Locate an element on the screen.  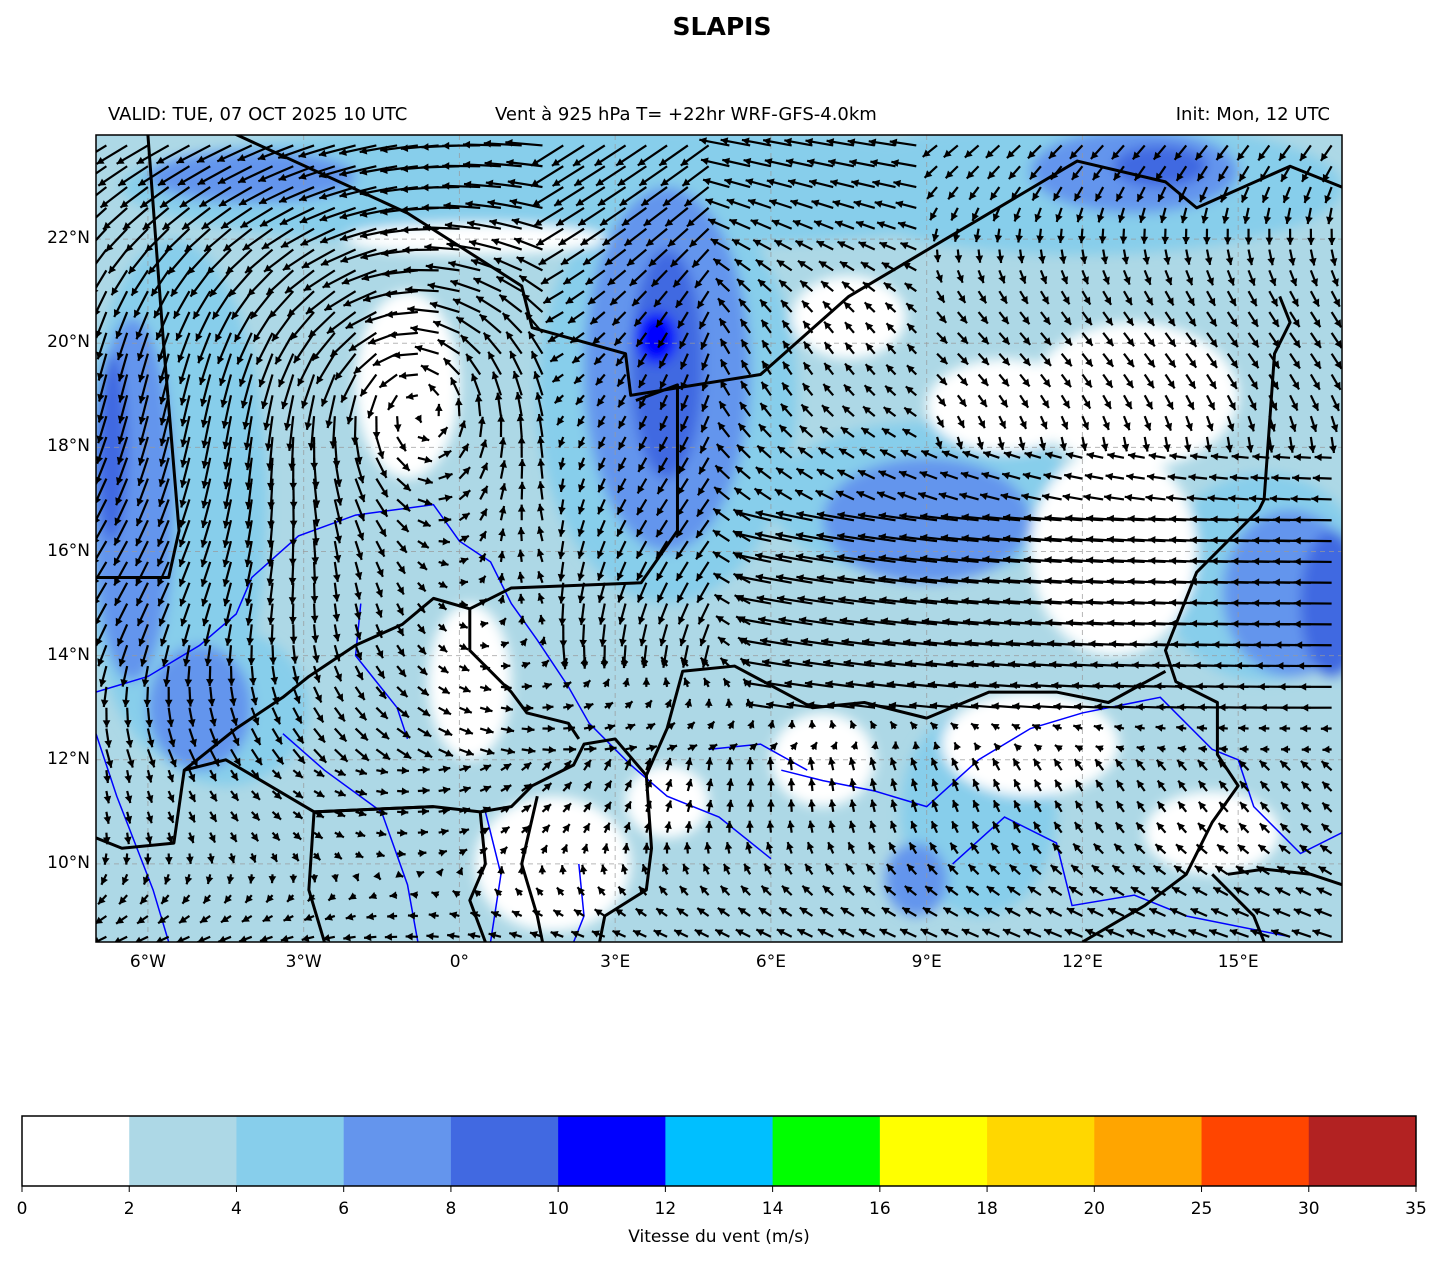
colorbar-tick-label: 14 is located at coordinates (772, 1209).